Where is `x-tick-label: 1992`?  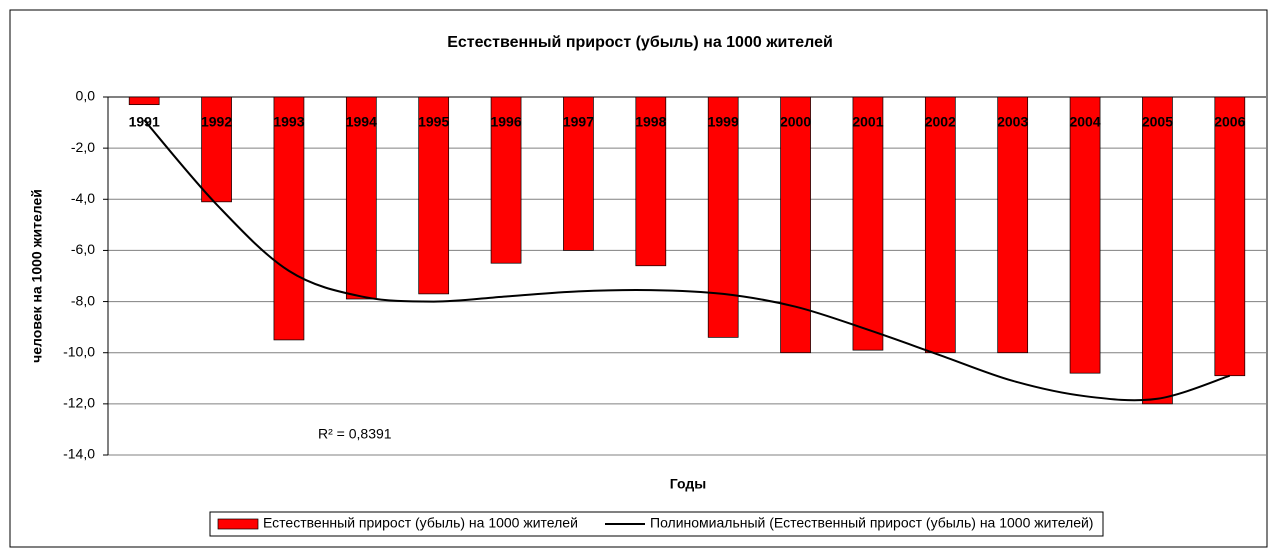
x-tick-label: 1992 is located at coordinates (216, 122).